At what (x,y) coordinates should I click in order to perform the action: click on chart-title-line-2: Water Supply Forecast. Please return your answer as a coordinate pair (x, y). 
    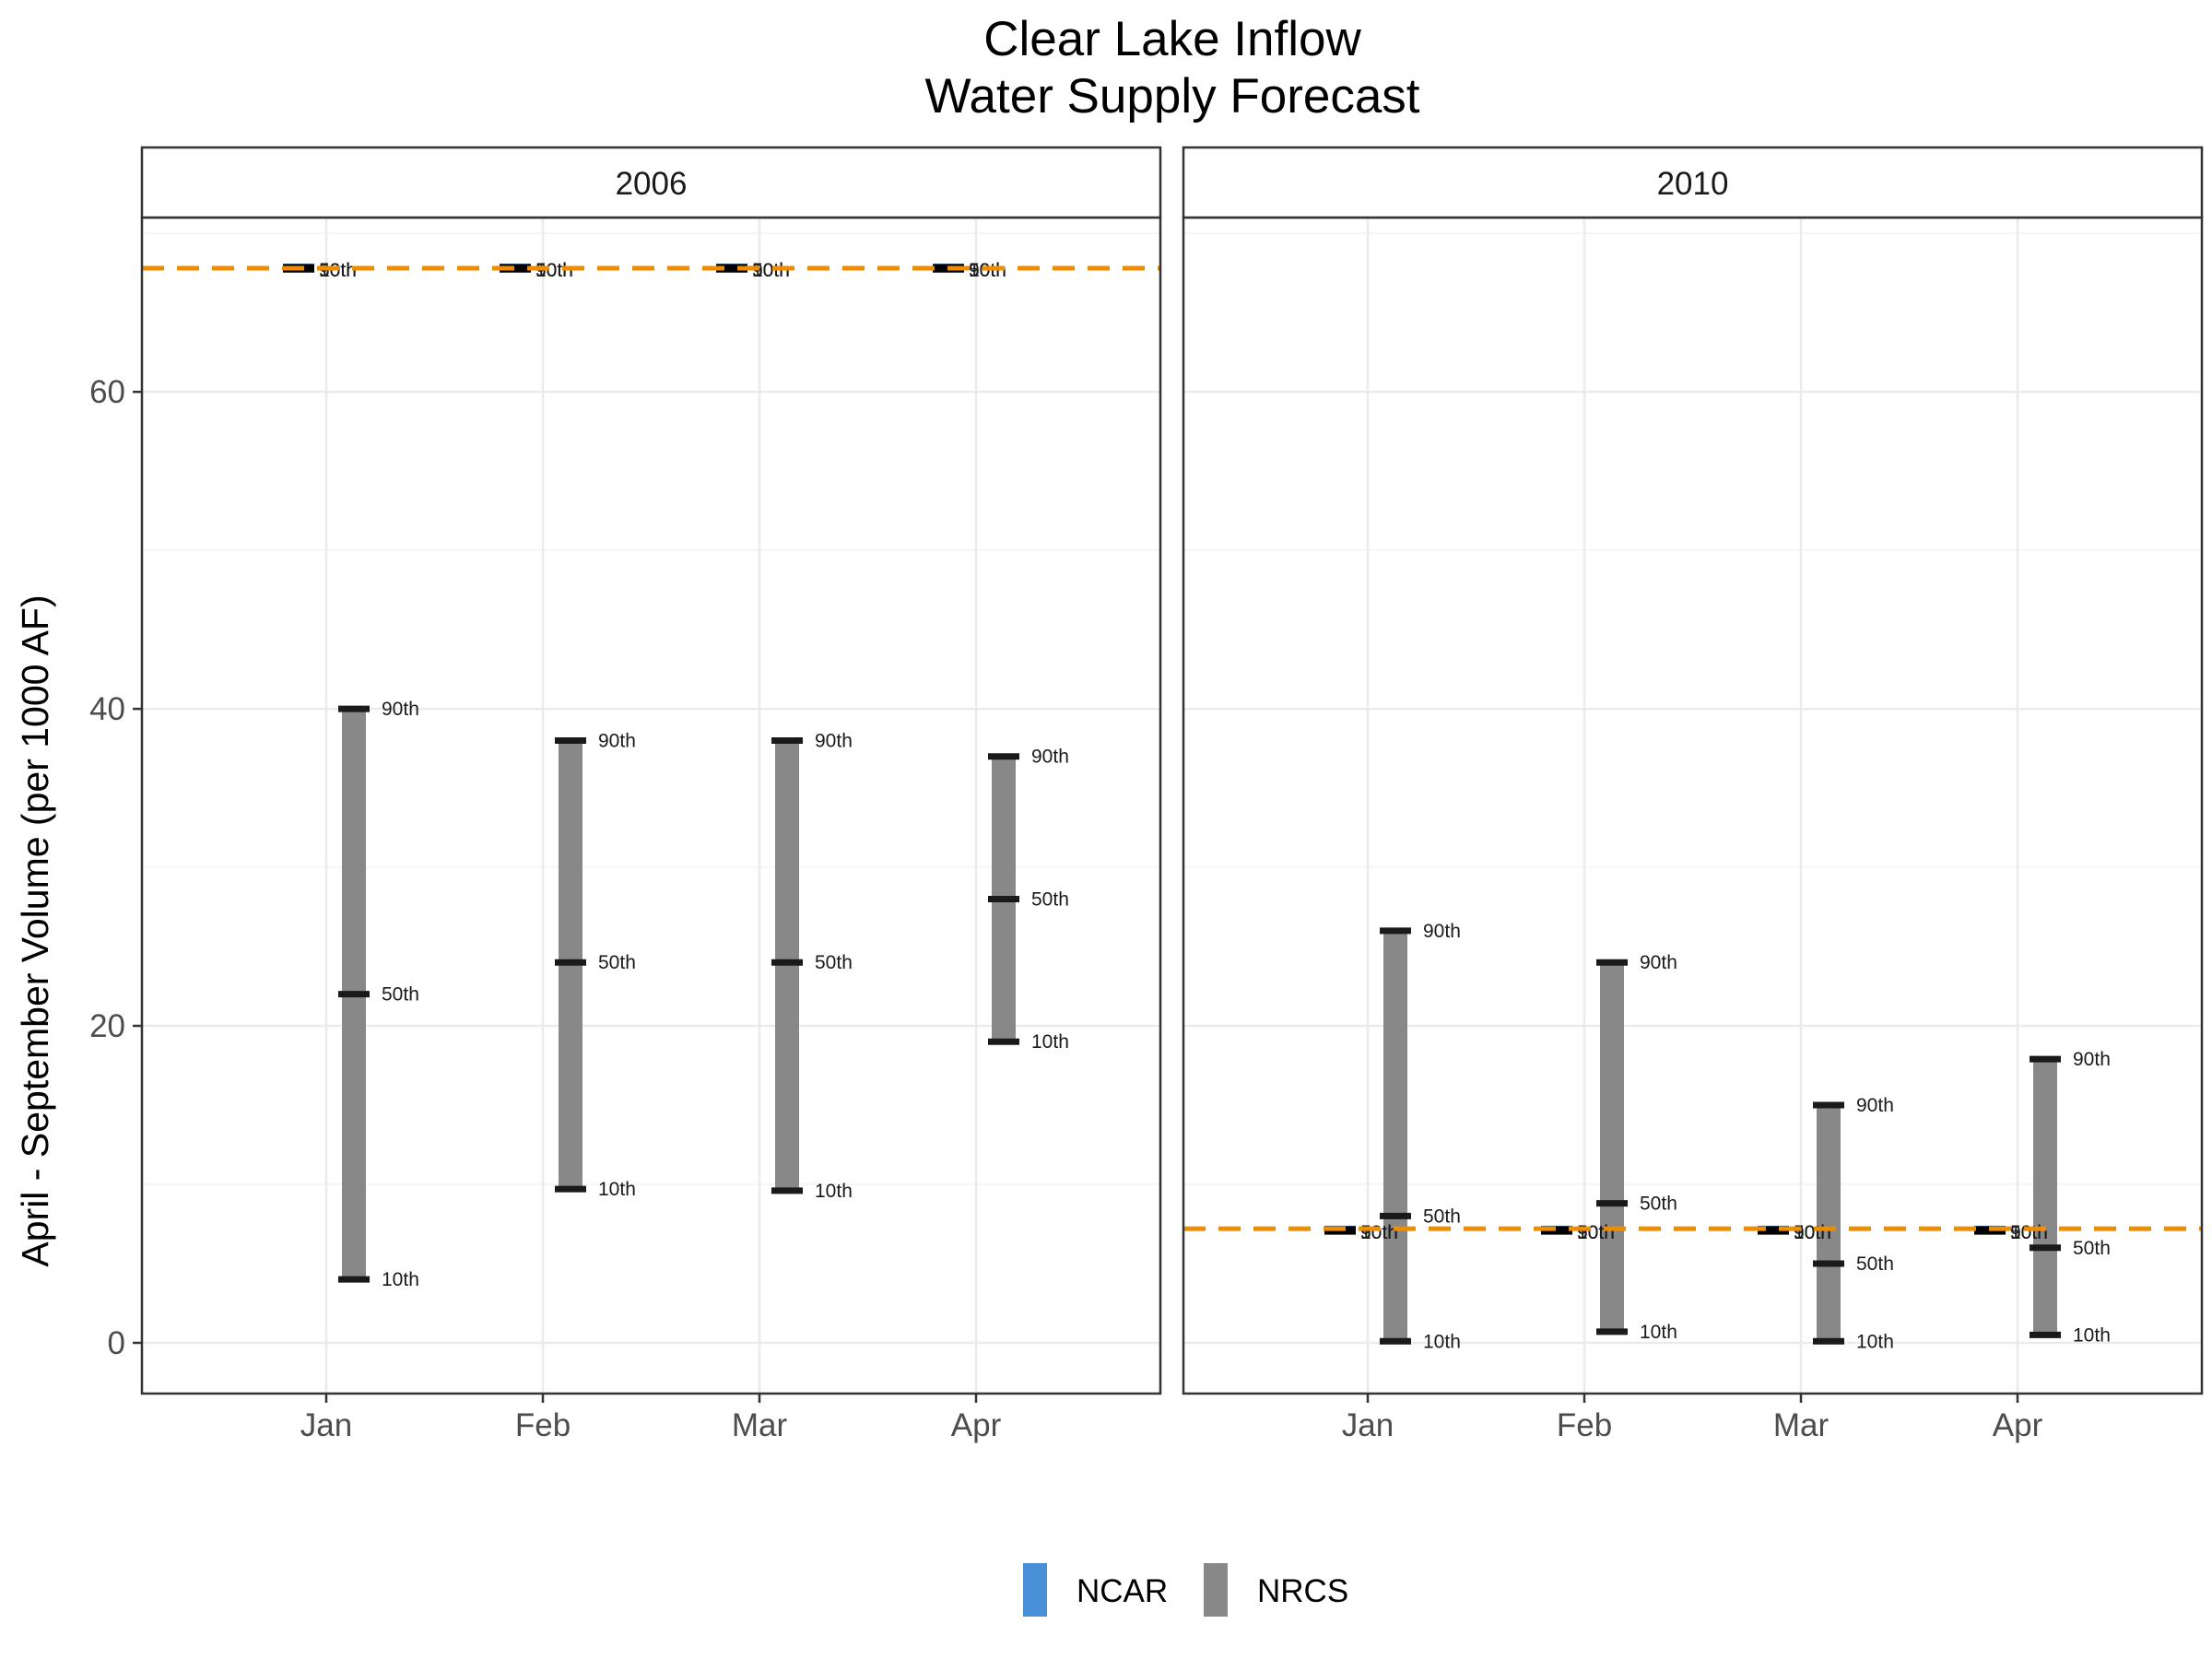
    Looking at the image, I should click on (1171, 96).